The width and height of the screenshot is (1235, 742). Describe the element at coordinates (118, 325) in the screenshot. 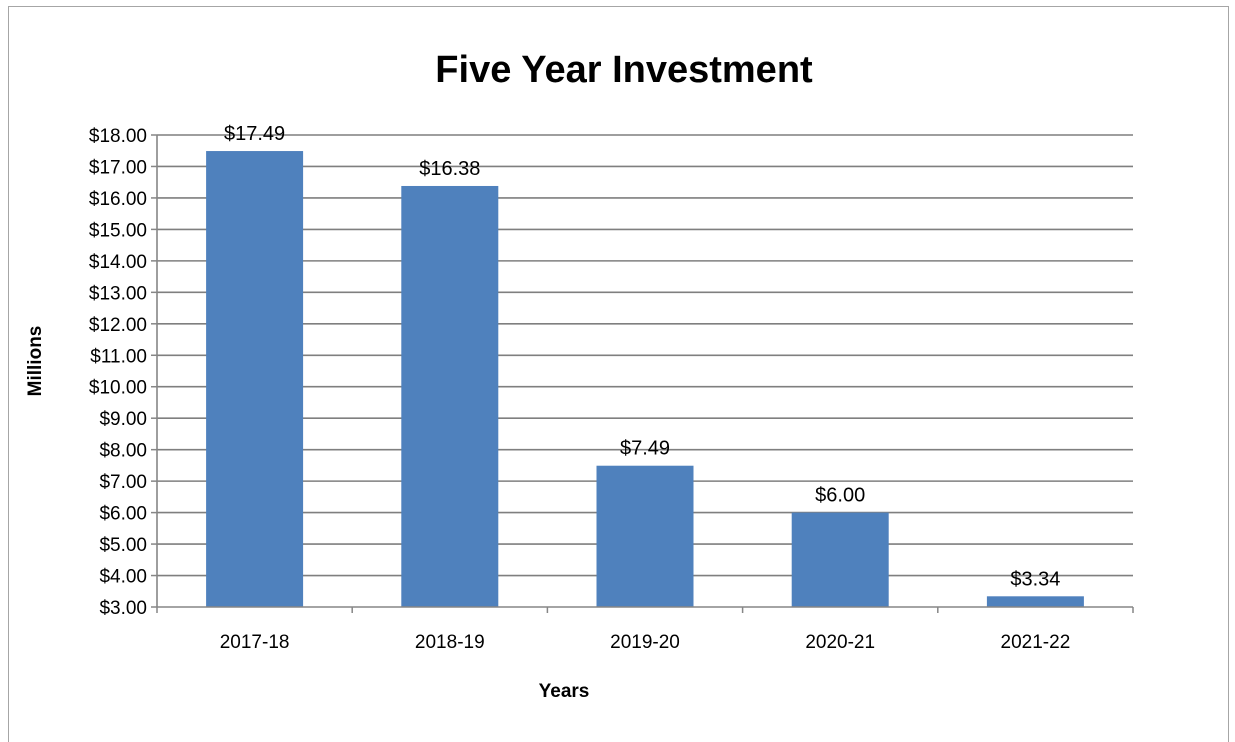

I see `y-tick-label: $12.00` at that location.